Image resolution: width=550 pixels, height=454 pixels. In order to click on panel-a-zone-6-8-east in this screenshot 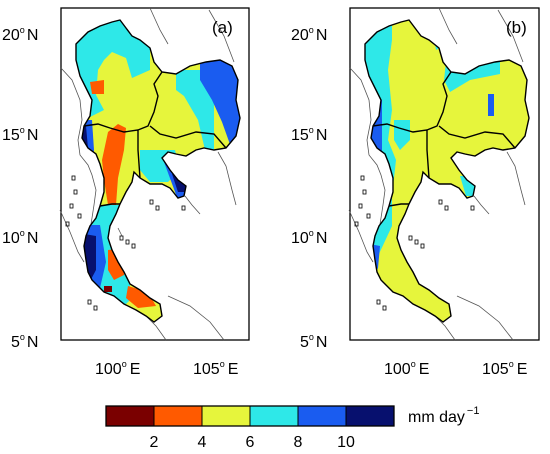, I will do `click(195, 110)`.